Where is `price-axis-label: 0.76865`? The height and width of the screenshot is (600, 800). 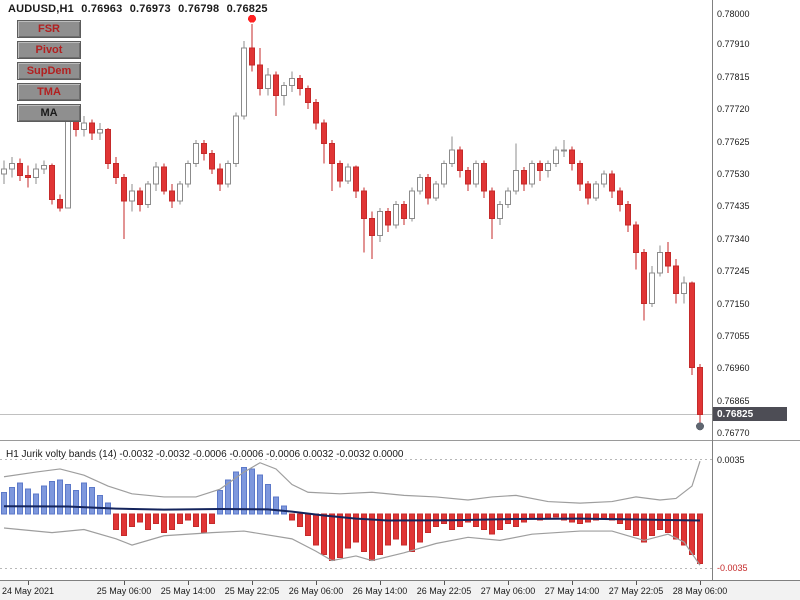
price-axis-label: 0.76865 is located at coordinates (733, 400).